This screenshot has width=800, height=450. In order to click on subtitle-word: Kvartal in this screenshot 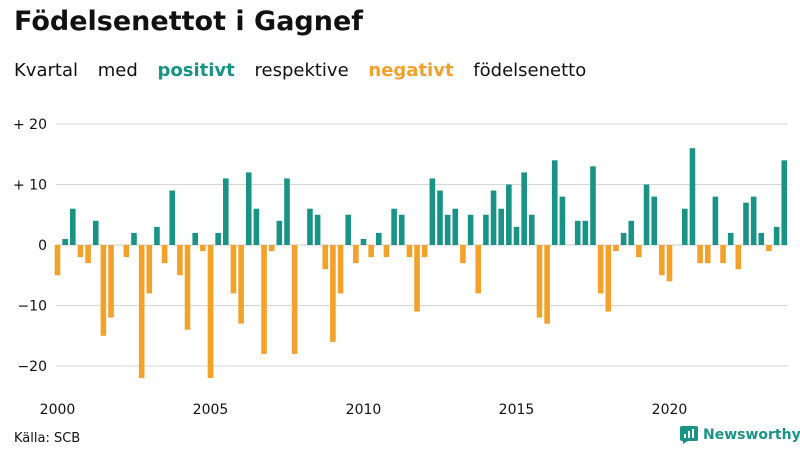, I will do `click(46, 70)`.